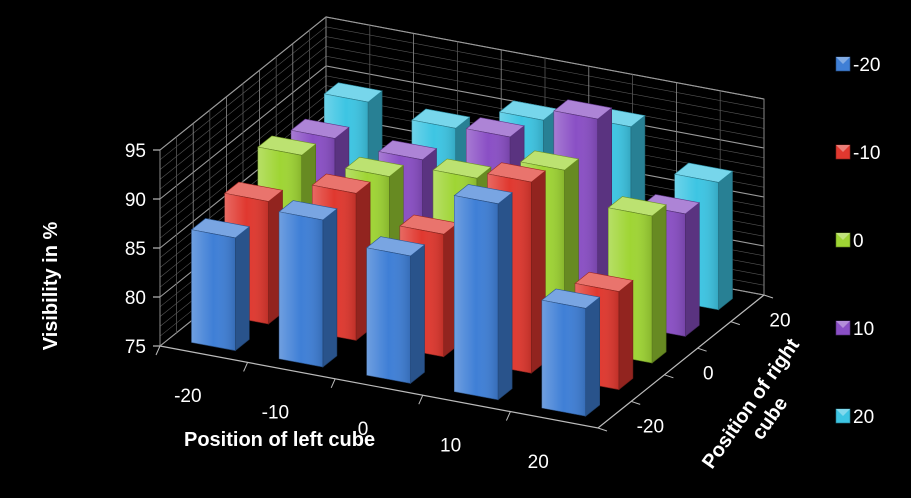 The image size is (911, 498). I want to click on z-tick-label: 0, so click(708, 374).